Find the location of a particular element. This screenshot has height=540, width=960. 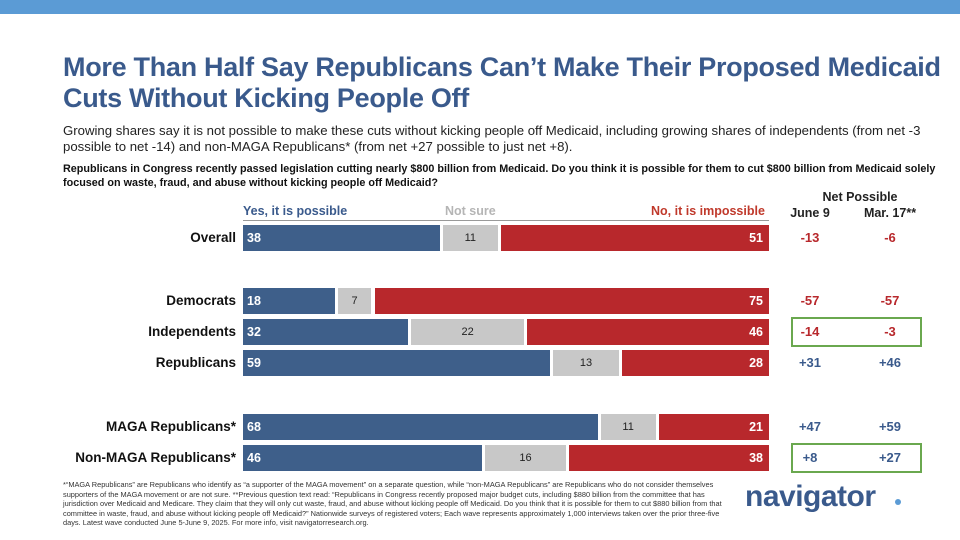

net-march-democrats: -57 is located at coordinates (890, 300).